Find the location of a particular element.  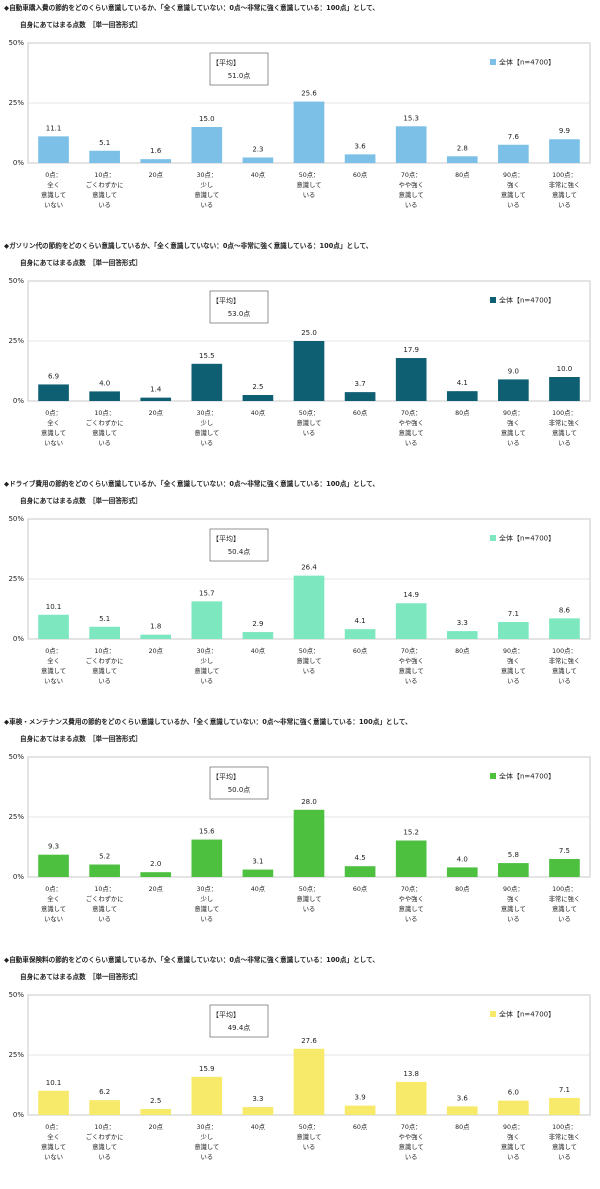

value-label: 17.9 is located at coordinates (411, 350).